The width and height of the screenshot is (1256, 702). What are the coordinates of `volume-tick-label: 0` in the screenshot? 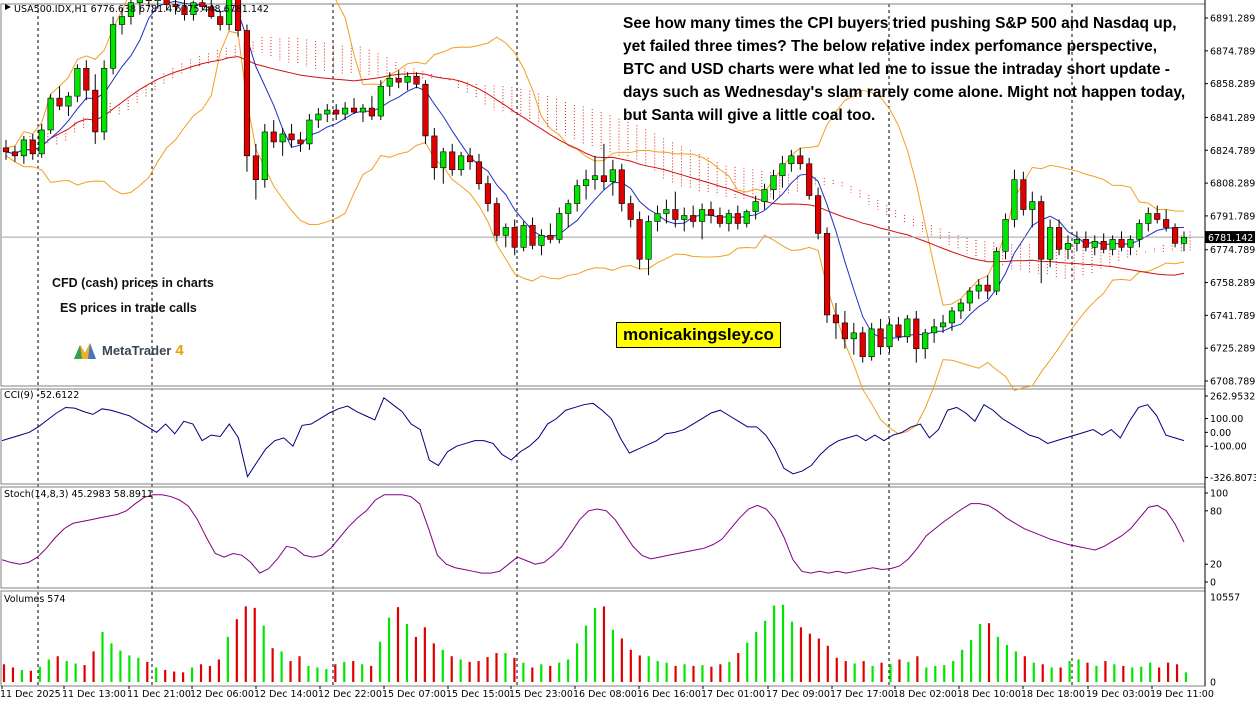 It's located at (1213, 683).